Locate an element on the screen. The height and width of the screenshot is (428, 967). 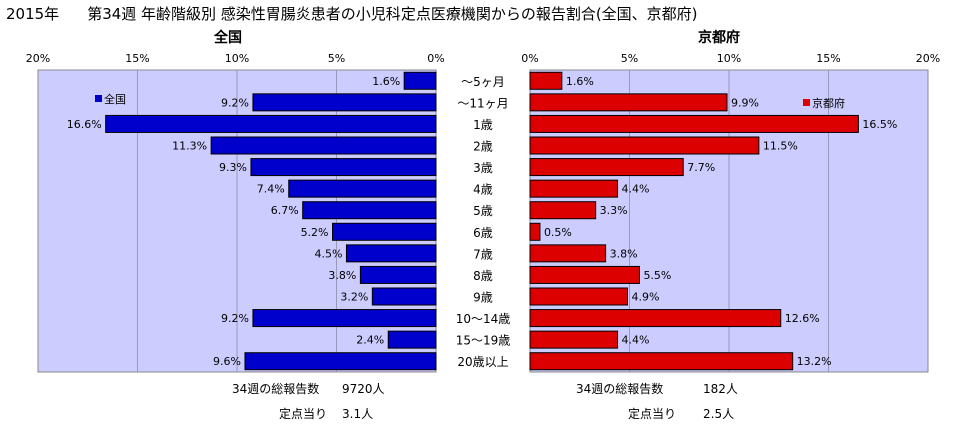
category-label: 15～19歳 is located at coordinates (483, 341).